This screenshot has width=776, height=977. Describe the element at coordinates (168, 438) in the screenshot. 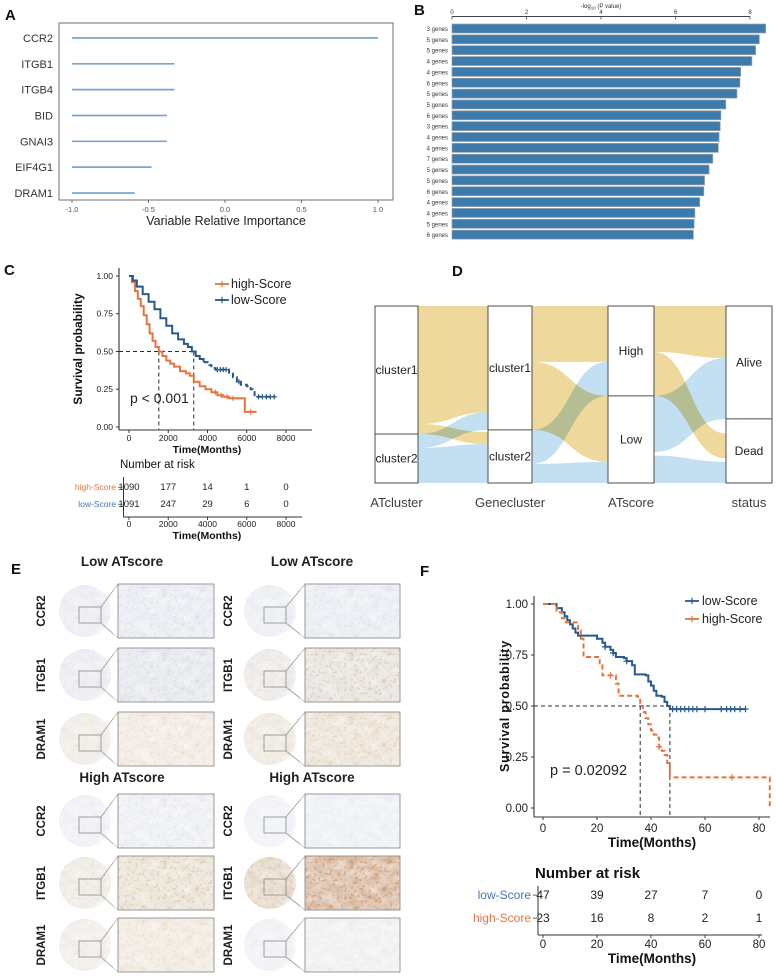

I see `x-tick-label: 2000` at that location.